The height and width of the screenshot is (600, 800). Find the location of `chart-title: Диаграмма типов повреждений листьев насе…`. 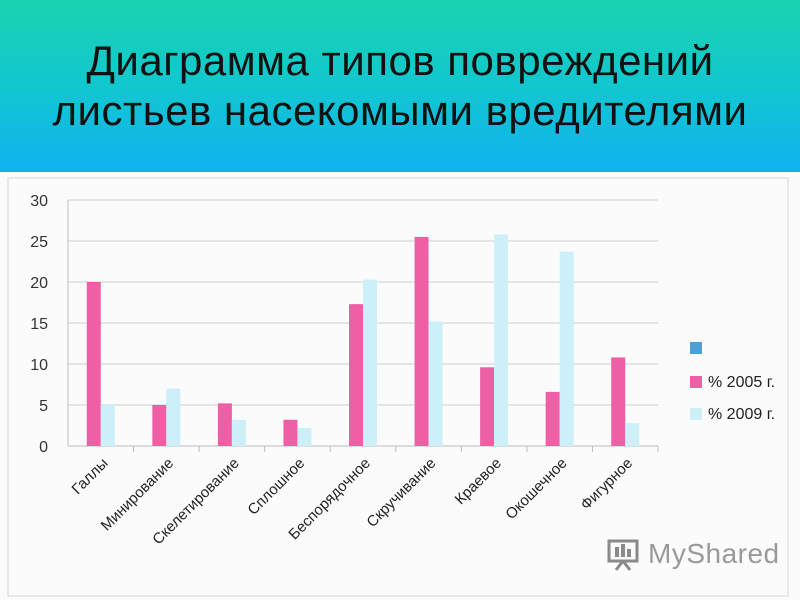

chart-title: Диаграмма типов повреждений листьев насе… is located at coordinates (400, 85).